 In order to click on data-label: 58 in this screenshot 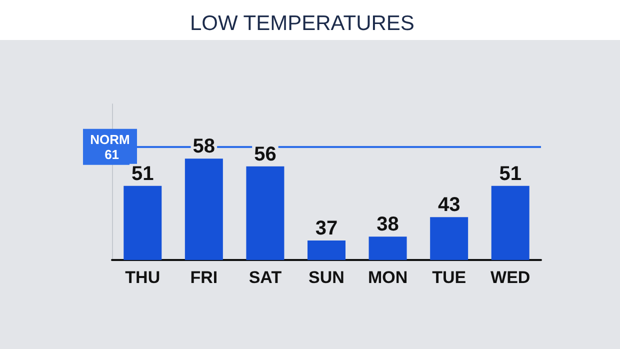, I will do `click(204, 147)`.